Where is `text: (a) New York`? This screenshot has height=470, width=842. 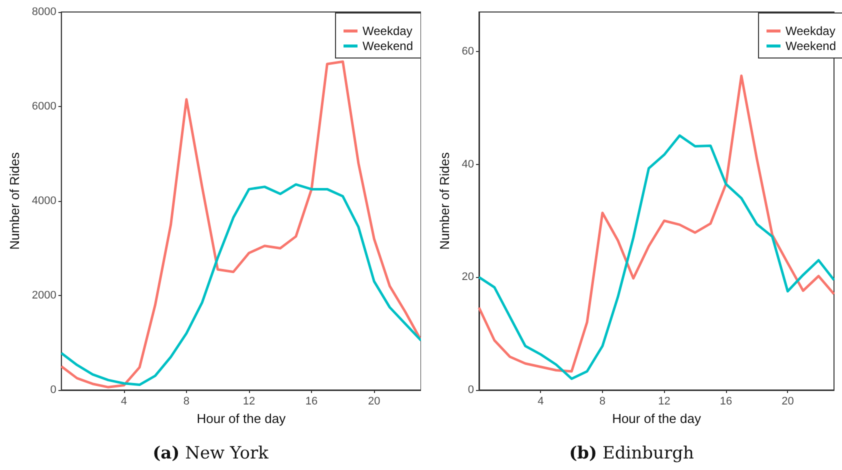 text: (a) New York is located at coordinates (211, 454).